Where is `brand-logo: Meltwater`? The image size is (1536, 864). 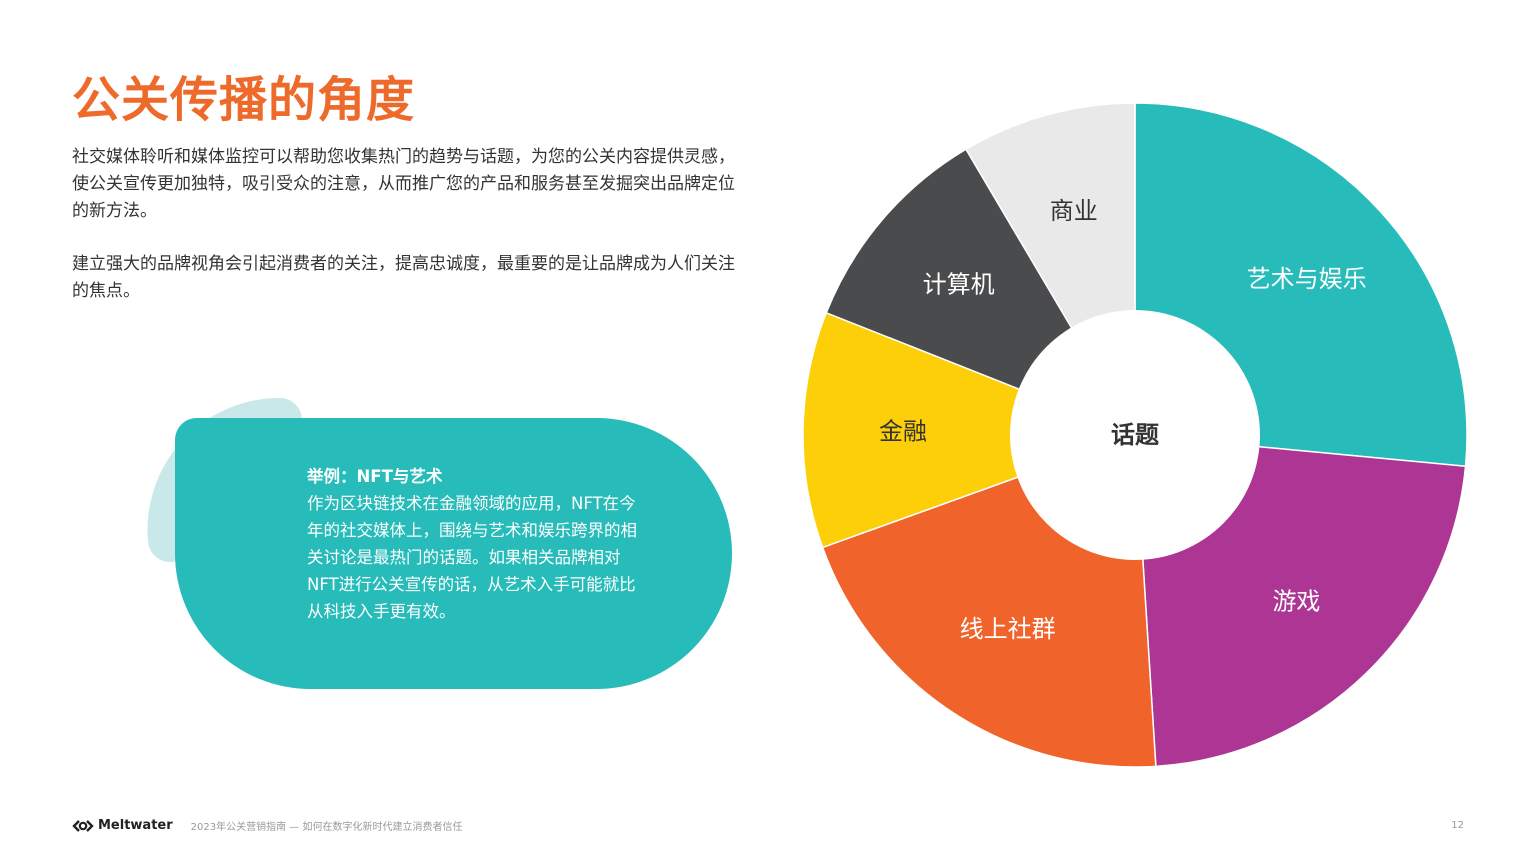
brand-logo: Meltwater is located at coordinates (122, 825).